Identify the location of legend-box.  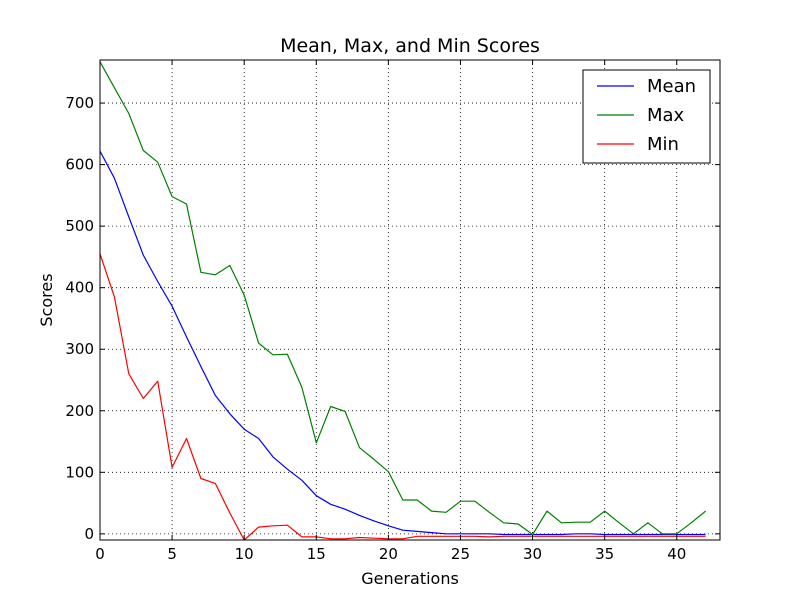
(646, 116).